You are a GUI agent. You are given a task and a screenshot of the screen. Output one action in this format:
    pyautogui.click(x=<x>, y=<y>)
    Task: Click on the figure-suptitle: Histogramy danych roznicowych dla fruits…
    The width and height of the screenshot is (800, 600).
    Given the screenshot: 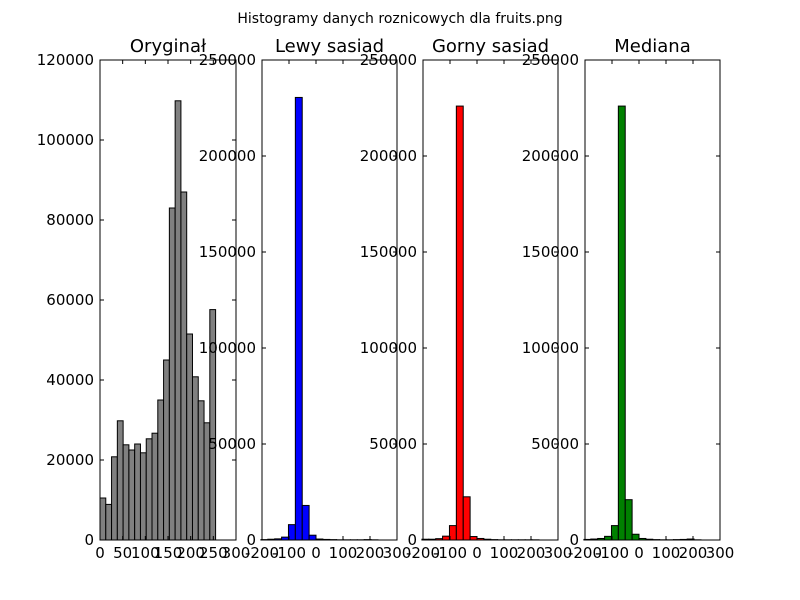 What is the action you would take?
    pyautogui.click(x=399, y=19)
    